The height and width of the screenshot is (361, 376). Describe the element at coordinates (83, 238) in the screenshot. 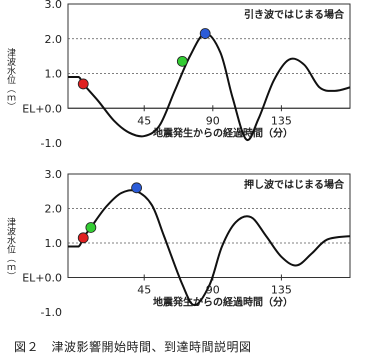

I see `chart2-red-marker` at that location.